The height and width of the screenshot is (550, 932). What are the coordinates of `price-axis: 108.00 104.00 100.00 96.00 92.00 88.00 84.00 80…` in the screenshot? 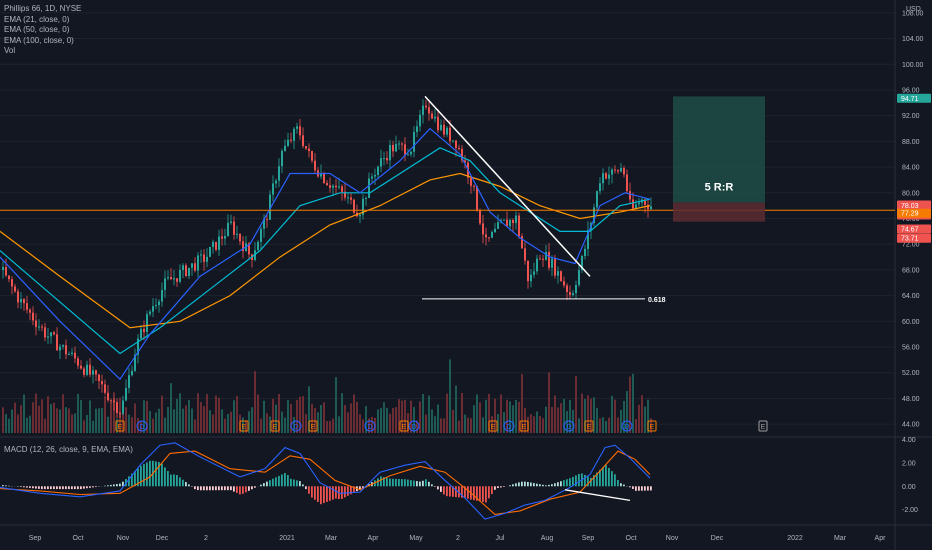 It's located at (913, 260).